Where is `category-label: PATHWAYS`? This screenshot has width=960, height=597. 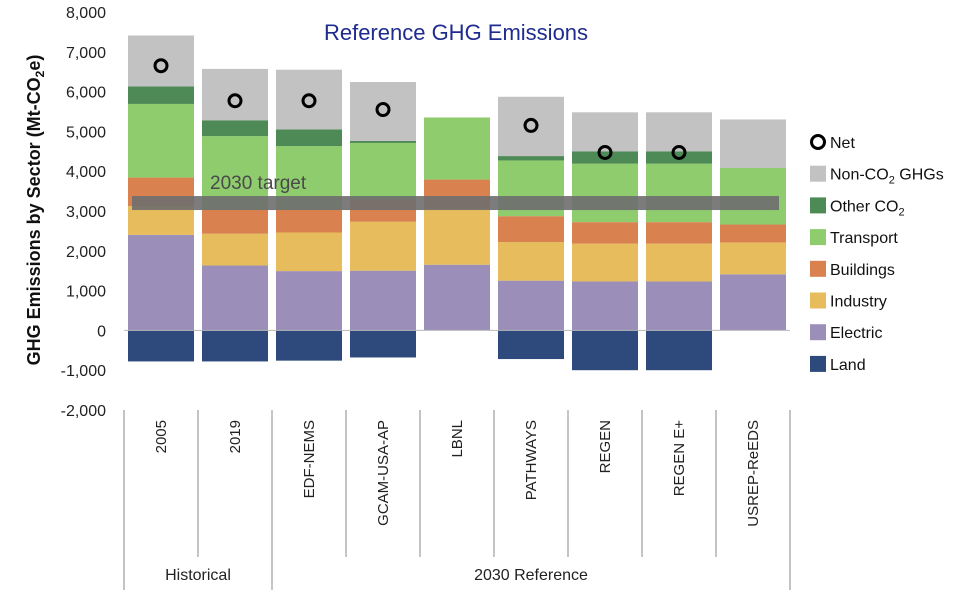 category-label: PATHWAYS is located at coordinates (531, 460).